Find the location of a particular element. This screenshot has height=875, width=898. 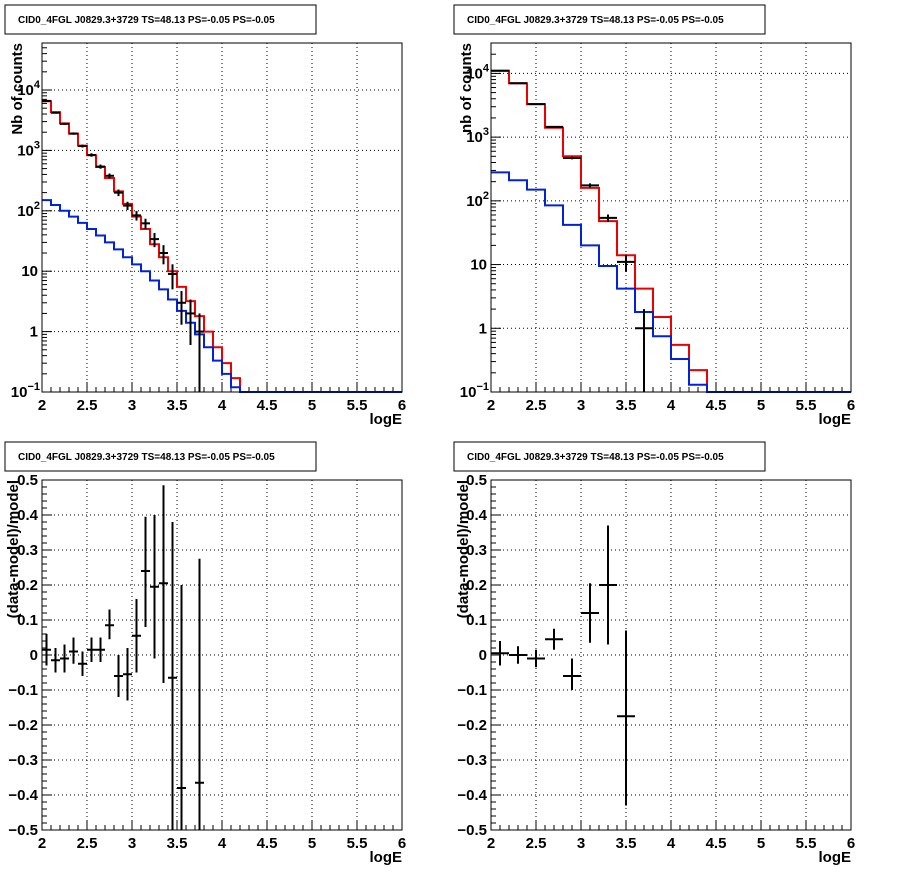

y-tick-label: 10³ is located at coordinates (477, 136).